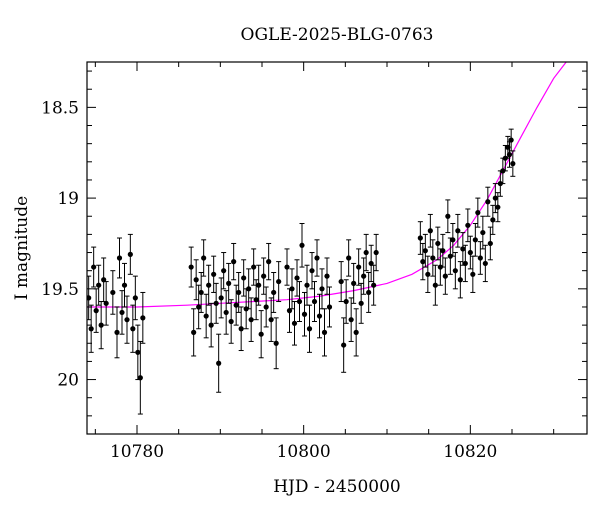 The width and height of the screenshot is (600, 512). What do you see at coordinates (60, 290) in the screenshot?
I see `y-tick-label: 19.5` at bounding box center [60, 290].